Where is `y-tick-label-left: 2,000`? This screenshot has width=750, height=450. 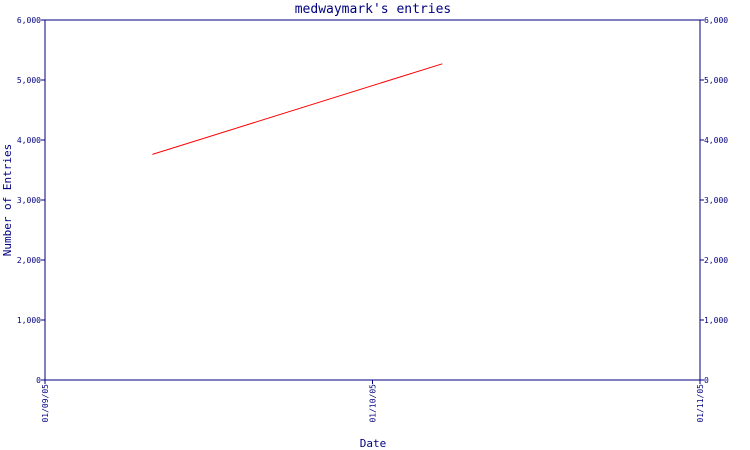
y-tick-label-left: 2,000 is located at coordinates (29, 260).